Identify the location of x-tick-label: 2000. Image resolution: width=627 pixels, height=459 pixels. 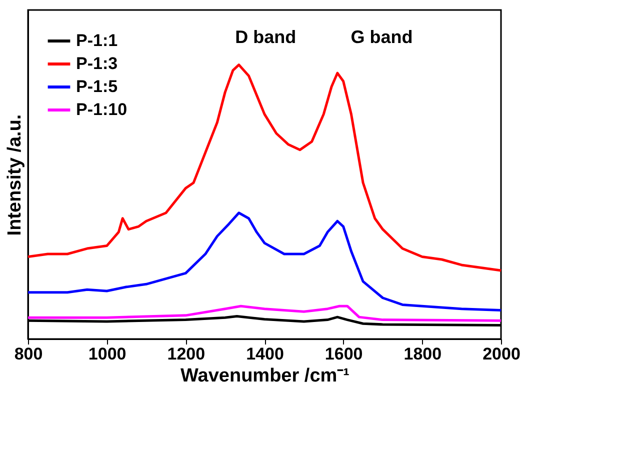
(501, 354).